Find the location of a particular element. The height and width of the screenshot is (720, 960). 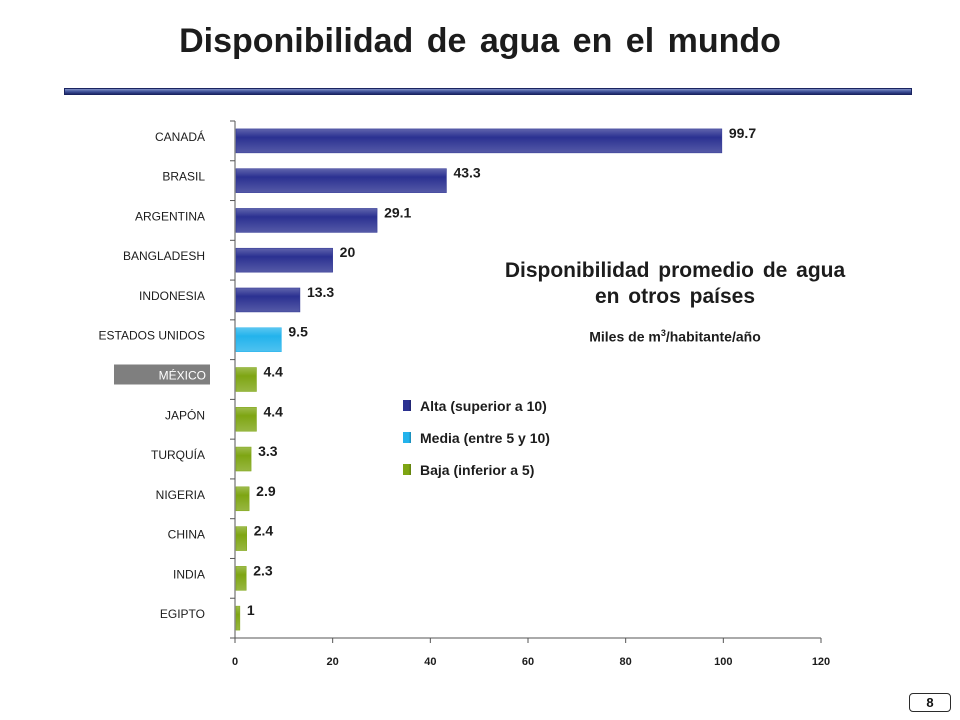

x-tick-label: 100 is located at coordinates (723, 662).